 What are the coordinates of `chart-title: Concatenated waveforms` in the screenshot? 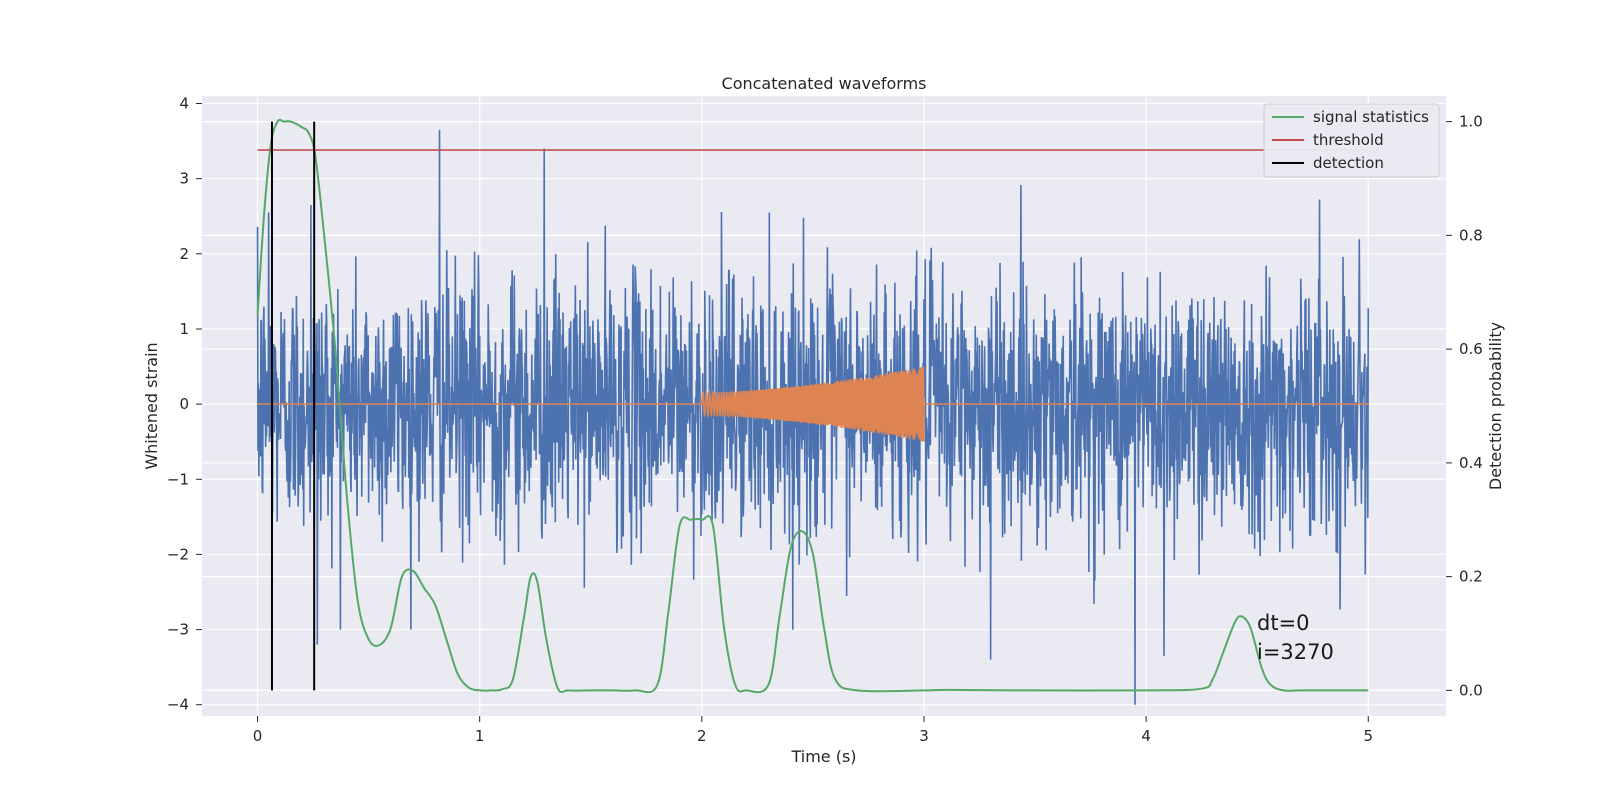 It's located at (824, 83).